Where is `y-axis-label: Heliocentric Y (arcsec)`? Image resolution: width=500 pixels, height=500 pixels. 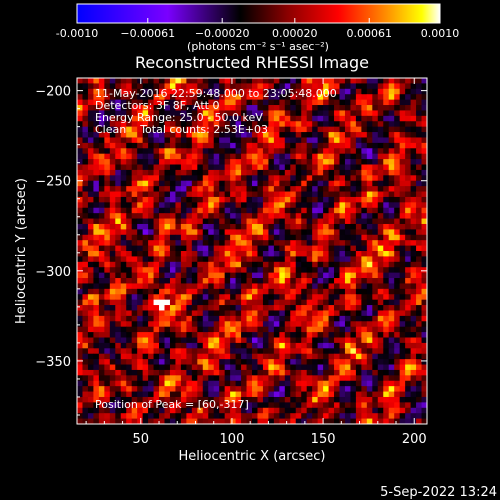
y-axis-label: Heliocentric Y (arcsec) is located at coordinates (21, 251).